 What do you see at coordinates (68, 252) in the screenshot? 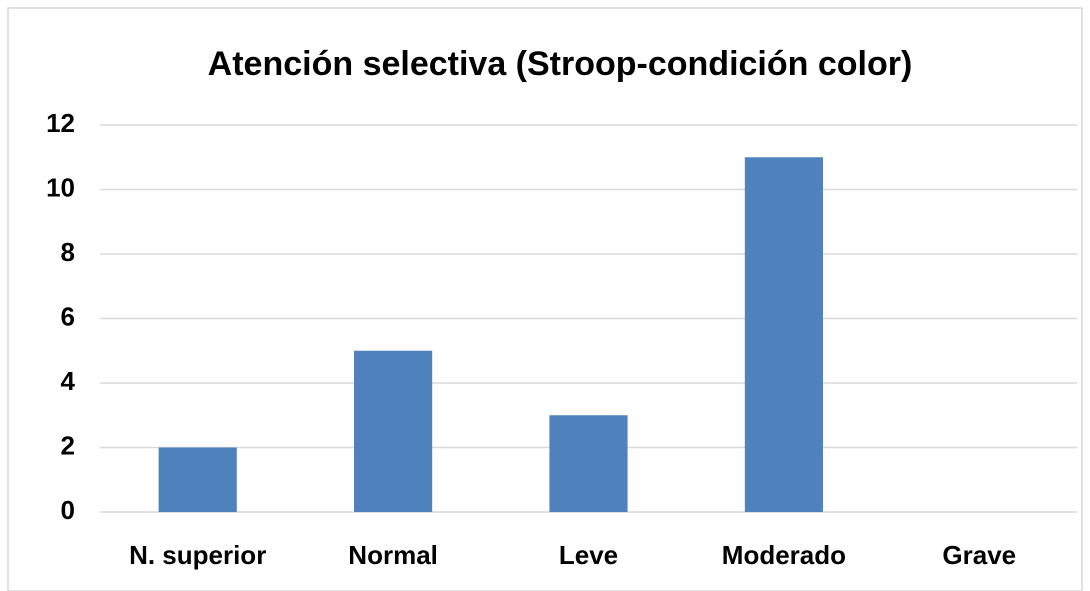
I see `y-tick-label: 8` at bounding box center [68, 252].